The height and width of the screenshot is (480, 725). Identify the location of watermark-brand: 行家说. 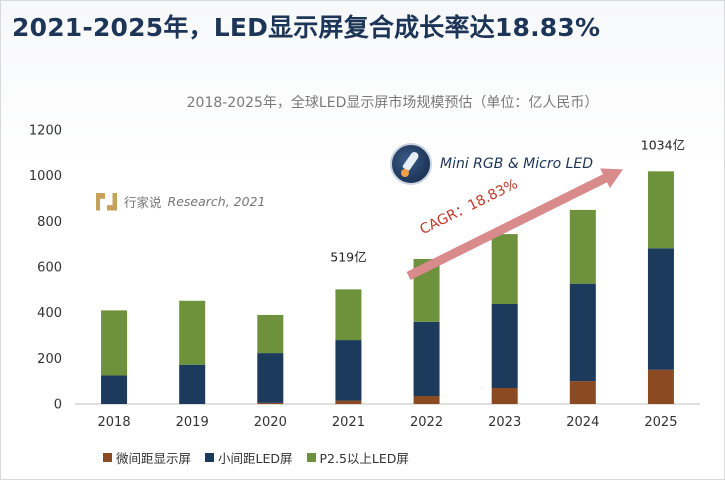
(143, 202).